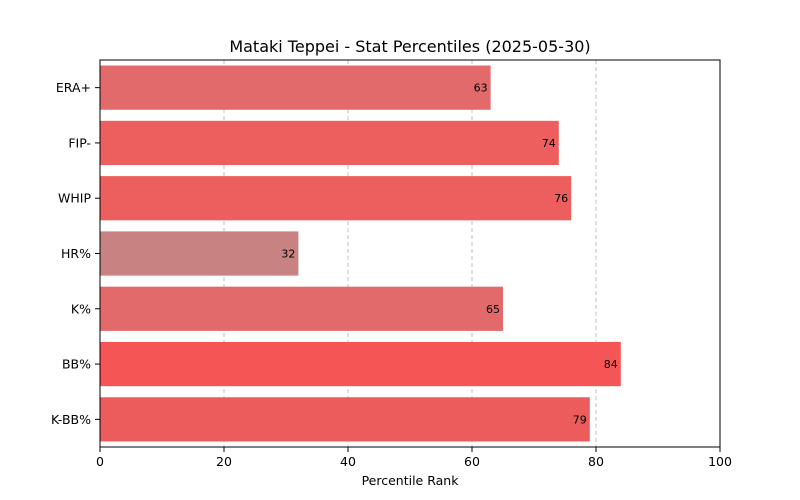 Image resolution: width=800 pixels, height=500 pixels. Describe the element at coordinates (493, 309) in the screenshot. I see `bar-value-label: 65` at that location.